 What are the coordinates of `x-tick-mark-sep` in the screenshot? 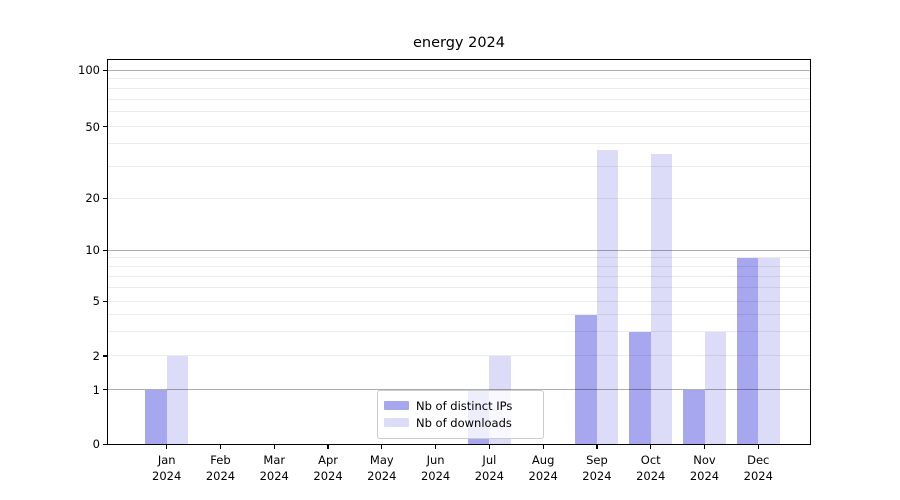 It's located at (597, 447).